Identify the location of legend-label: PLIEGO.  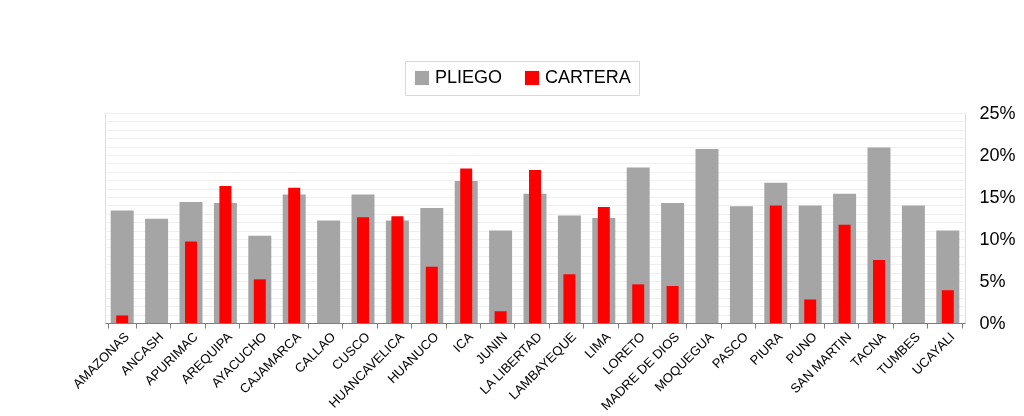
(469, 77).